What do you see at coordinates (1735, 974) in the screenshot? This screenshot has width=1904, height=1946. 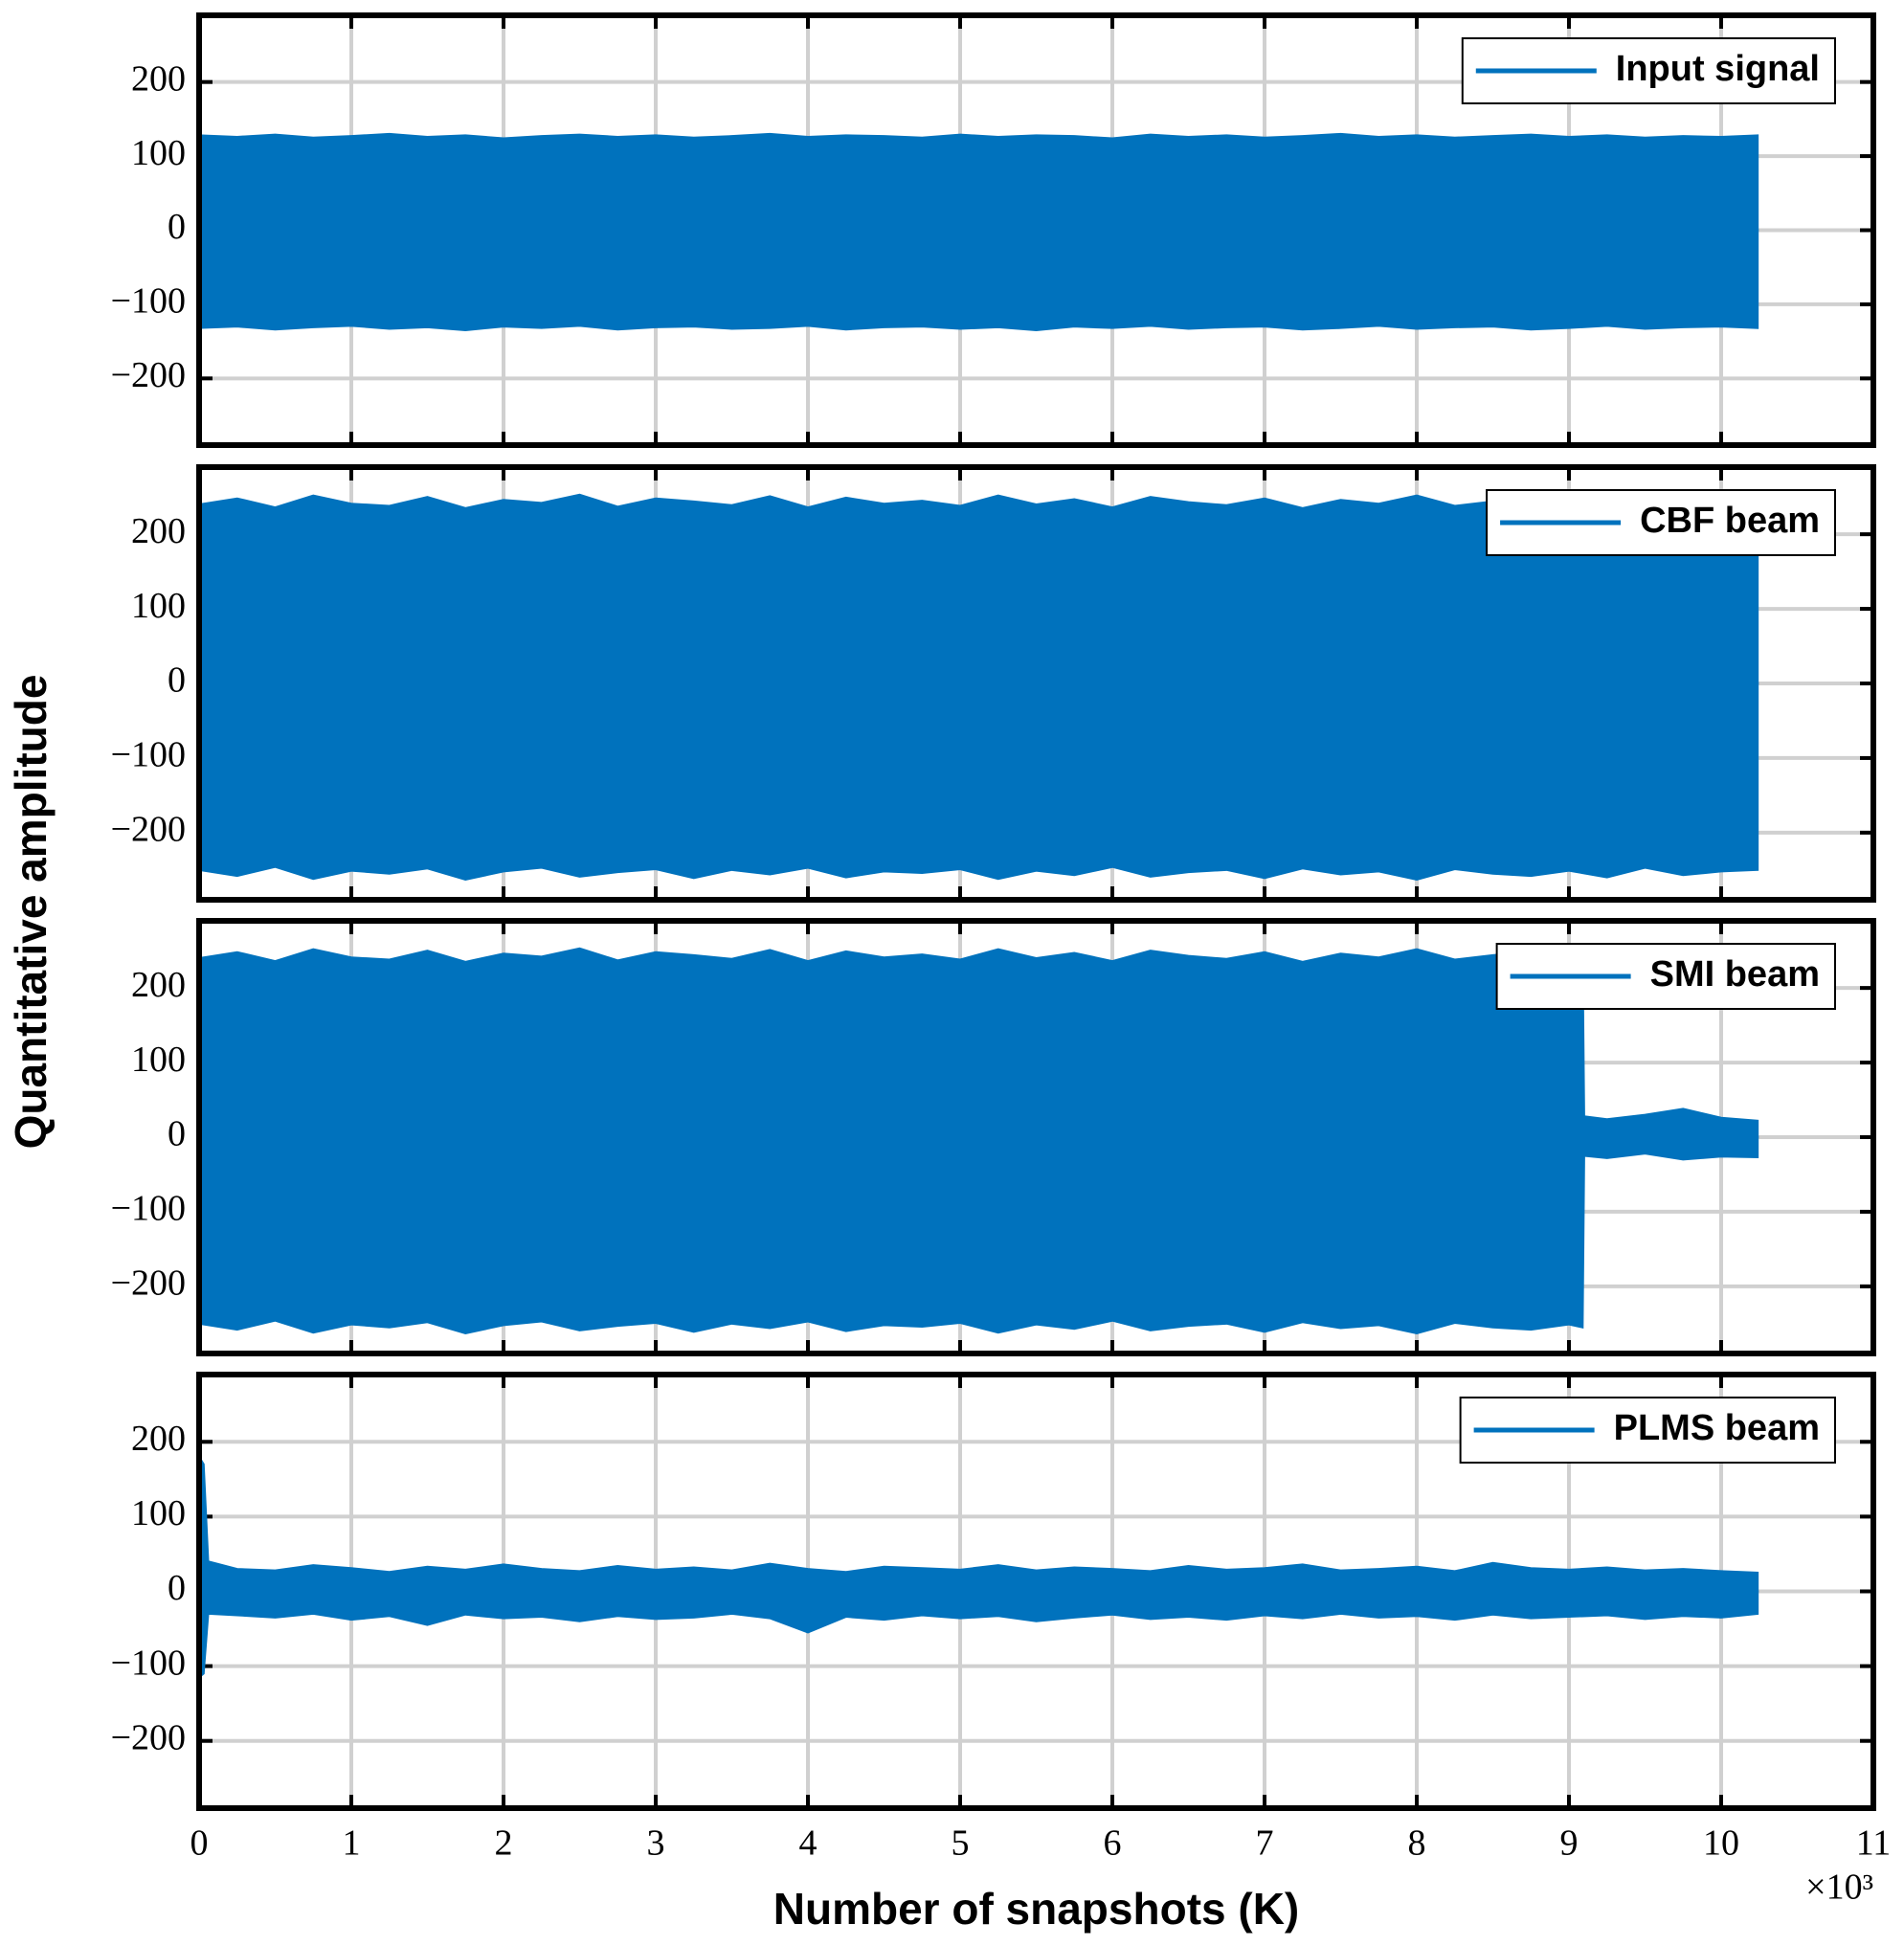 I see `legend-label: SMI beam` at bounding box center [1735, 974].